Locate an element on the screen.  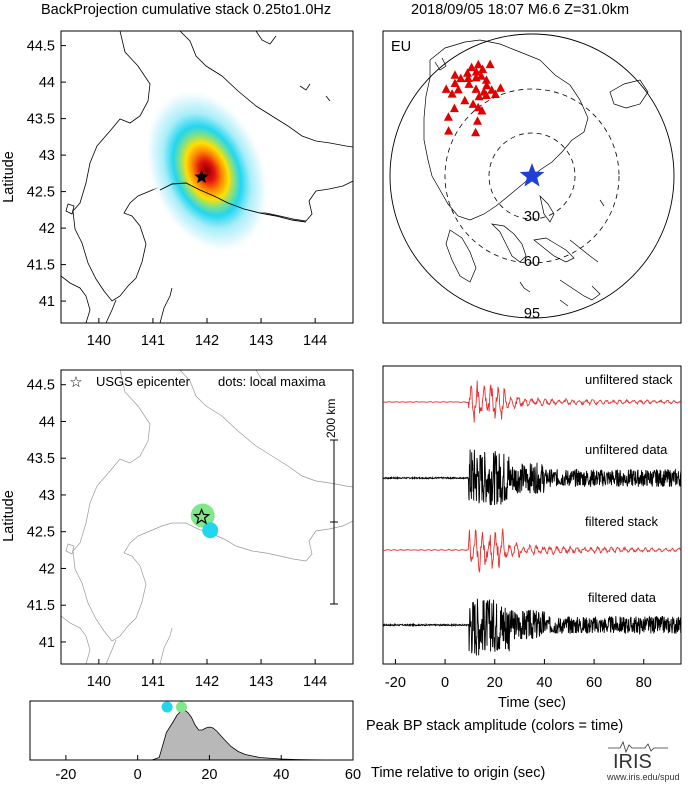
map1-y-tick-label: 43.5 is located at coordinates (41, 120).